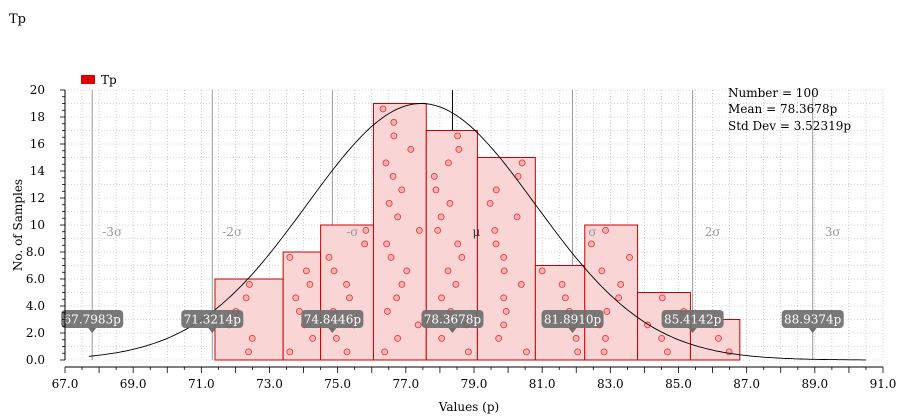 The height and width of the screenshot is (419, 904). What do you see at coordinates (352, 232) in the screenshot?
I see `sigma-label: -σ` at bounding box center [352, 232].